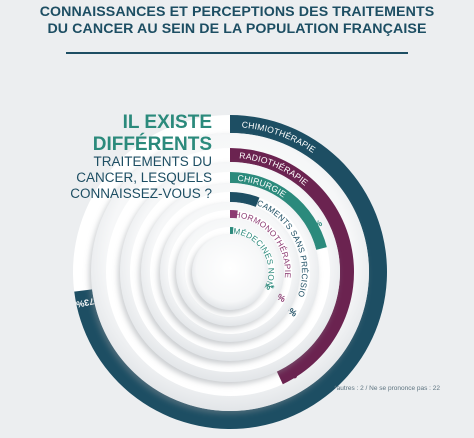 The width and height of the screenshot is (474, 438). I want to click on bar-radiotherapie, so click(292, 266).